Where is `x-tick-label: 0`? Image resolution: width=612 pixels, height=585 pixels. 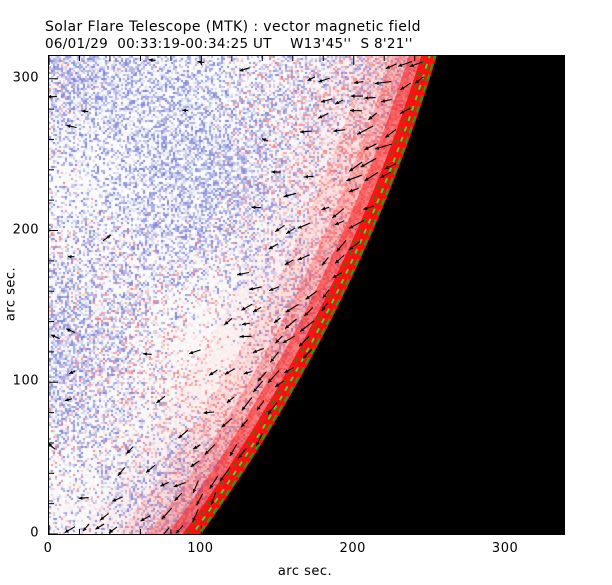 x-tick-label: 0 is located at coordinates (48, 548).